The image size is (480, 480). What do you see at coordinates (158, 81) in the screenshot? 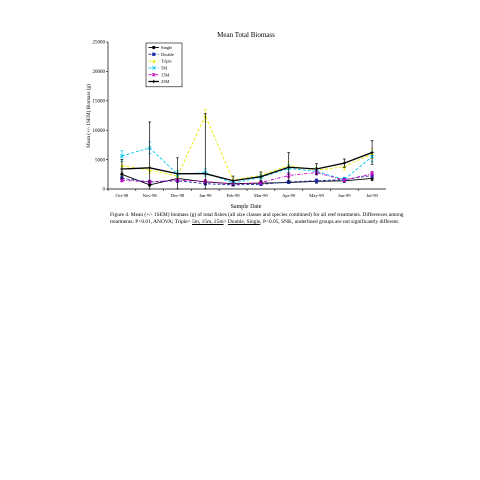
I see `legend-entry: 25M` at bounding box center [158, 81].